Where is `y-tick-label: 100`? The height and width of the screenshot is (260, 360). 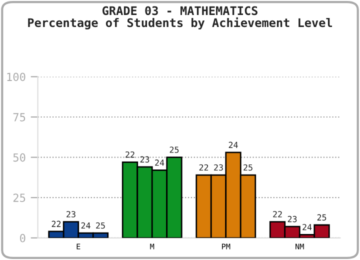
y-tick-label: 100 is located at coordinates (16, 77).